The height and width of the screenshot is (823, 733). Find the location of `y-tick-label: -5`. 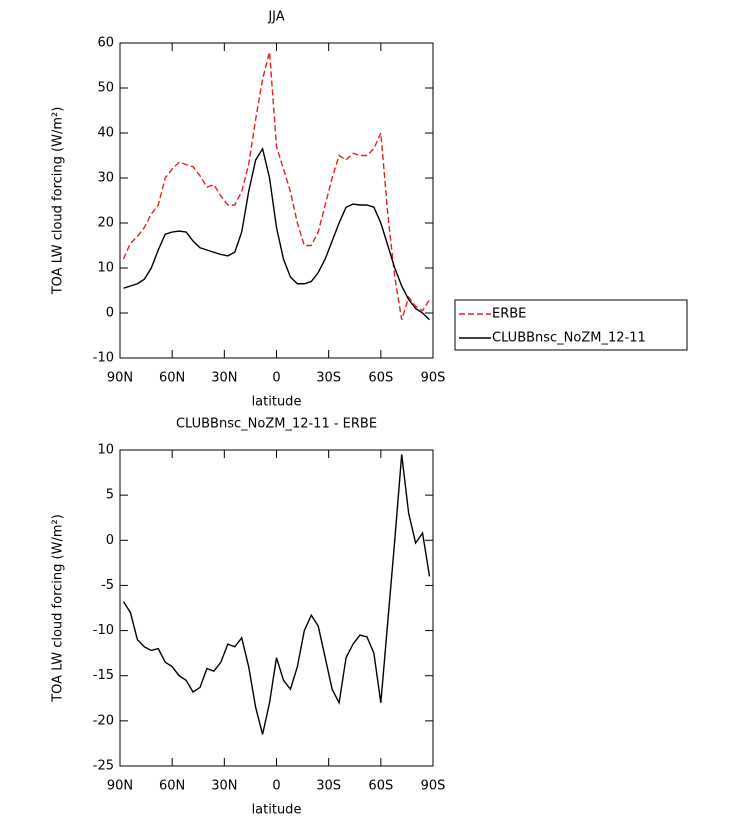

y-tick-label: -5 is located at coordinates (107, 585).